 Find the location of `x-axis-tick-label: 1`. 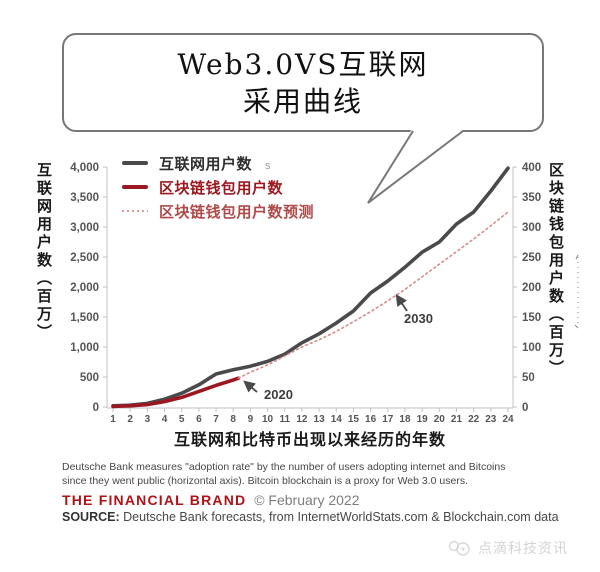

x-axis-tick-label: 1 is located at coordinates (113, 419).